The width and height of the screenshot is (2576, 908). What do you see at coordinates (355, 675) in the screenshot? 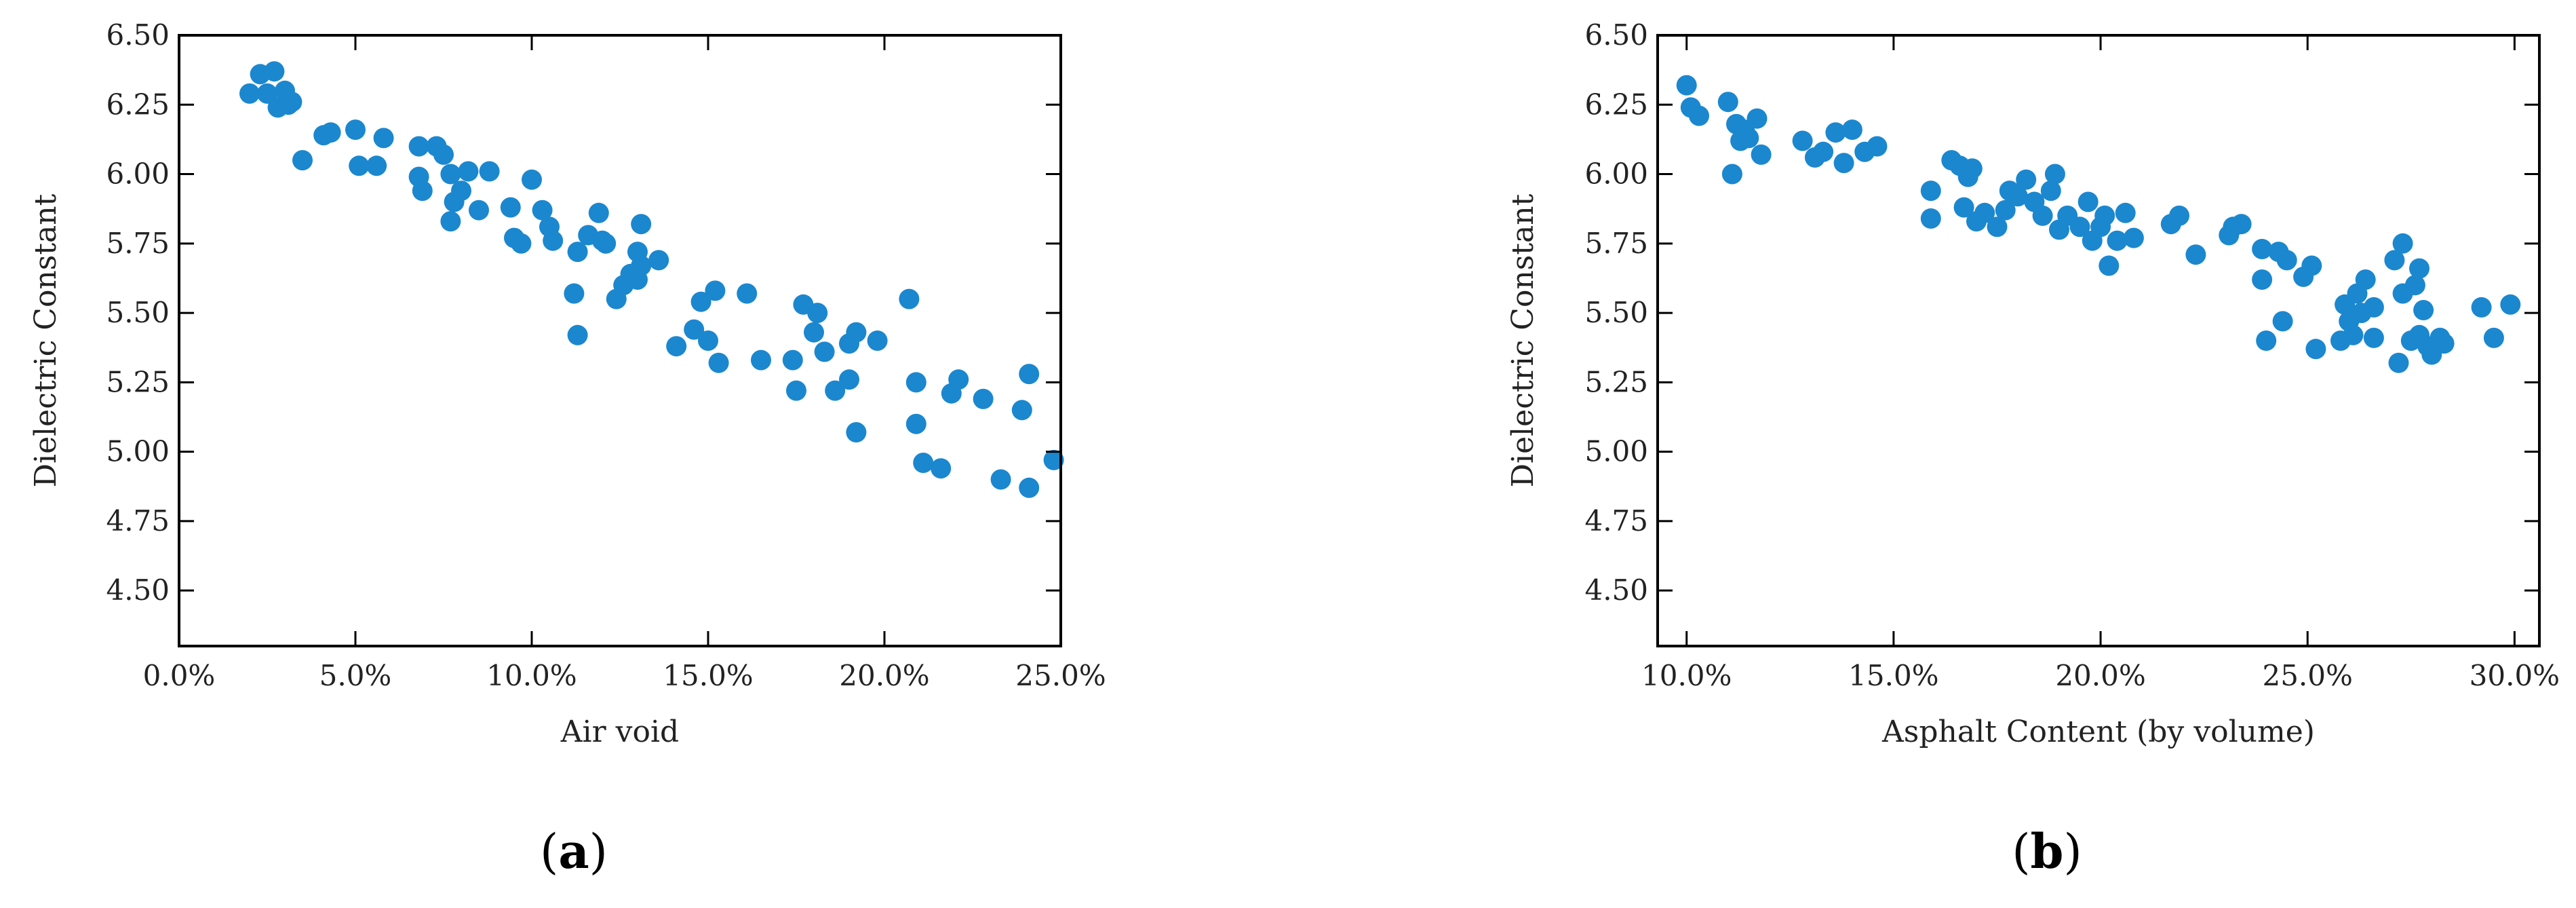
I see `x-tick-label-a-1: 5.0%` at bounding box center [355, 675].